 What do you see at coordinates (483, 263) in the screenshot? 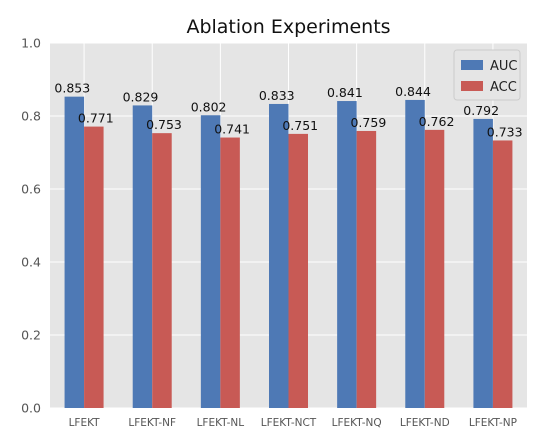
I see `bar-auc-lfekt-np` at bounding box center [483, 263].